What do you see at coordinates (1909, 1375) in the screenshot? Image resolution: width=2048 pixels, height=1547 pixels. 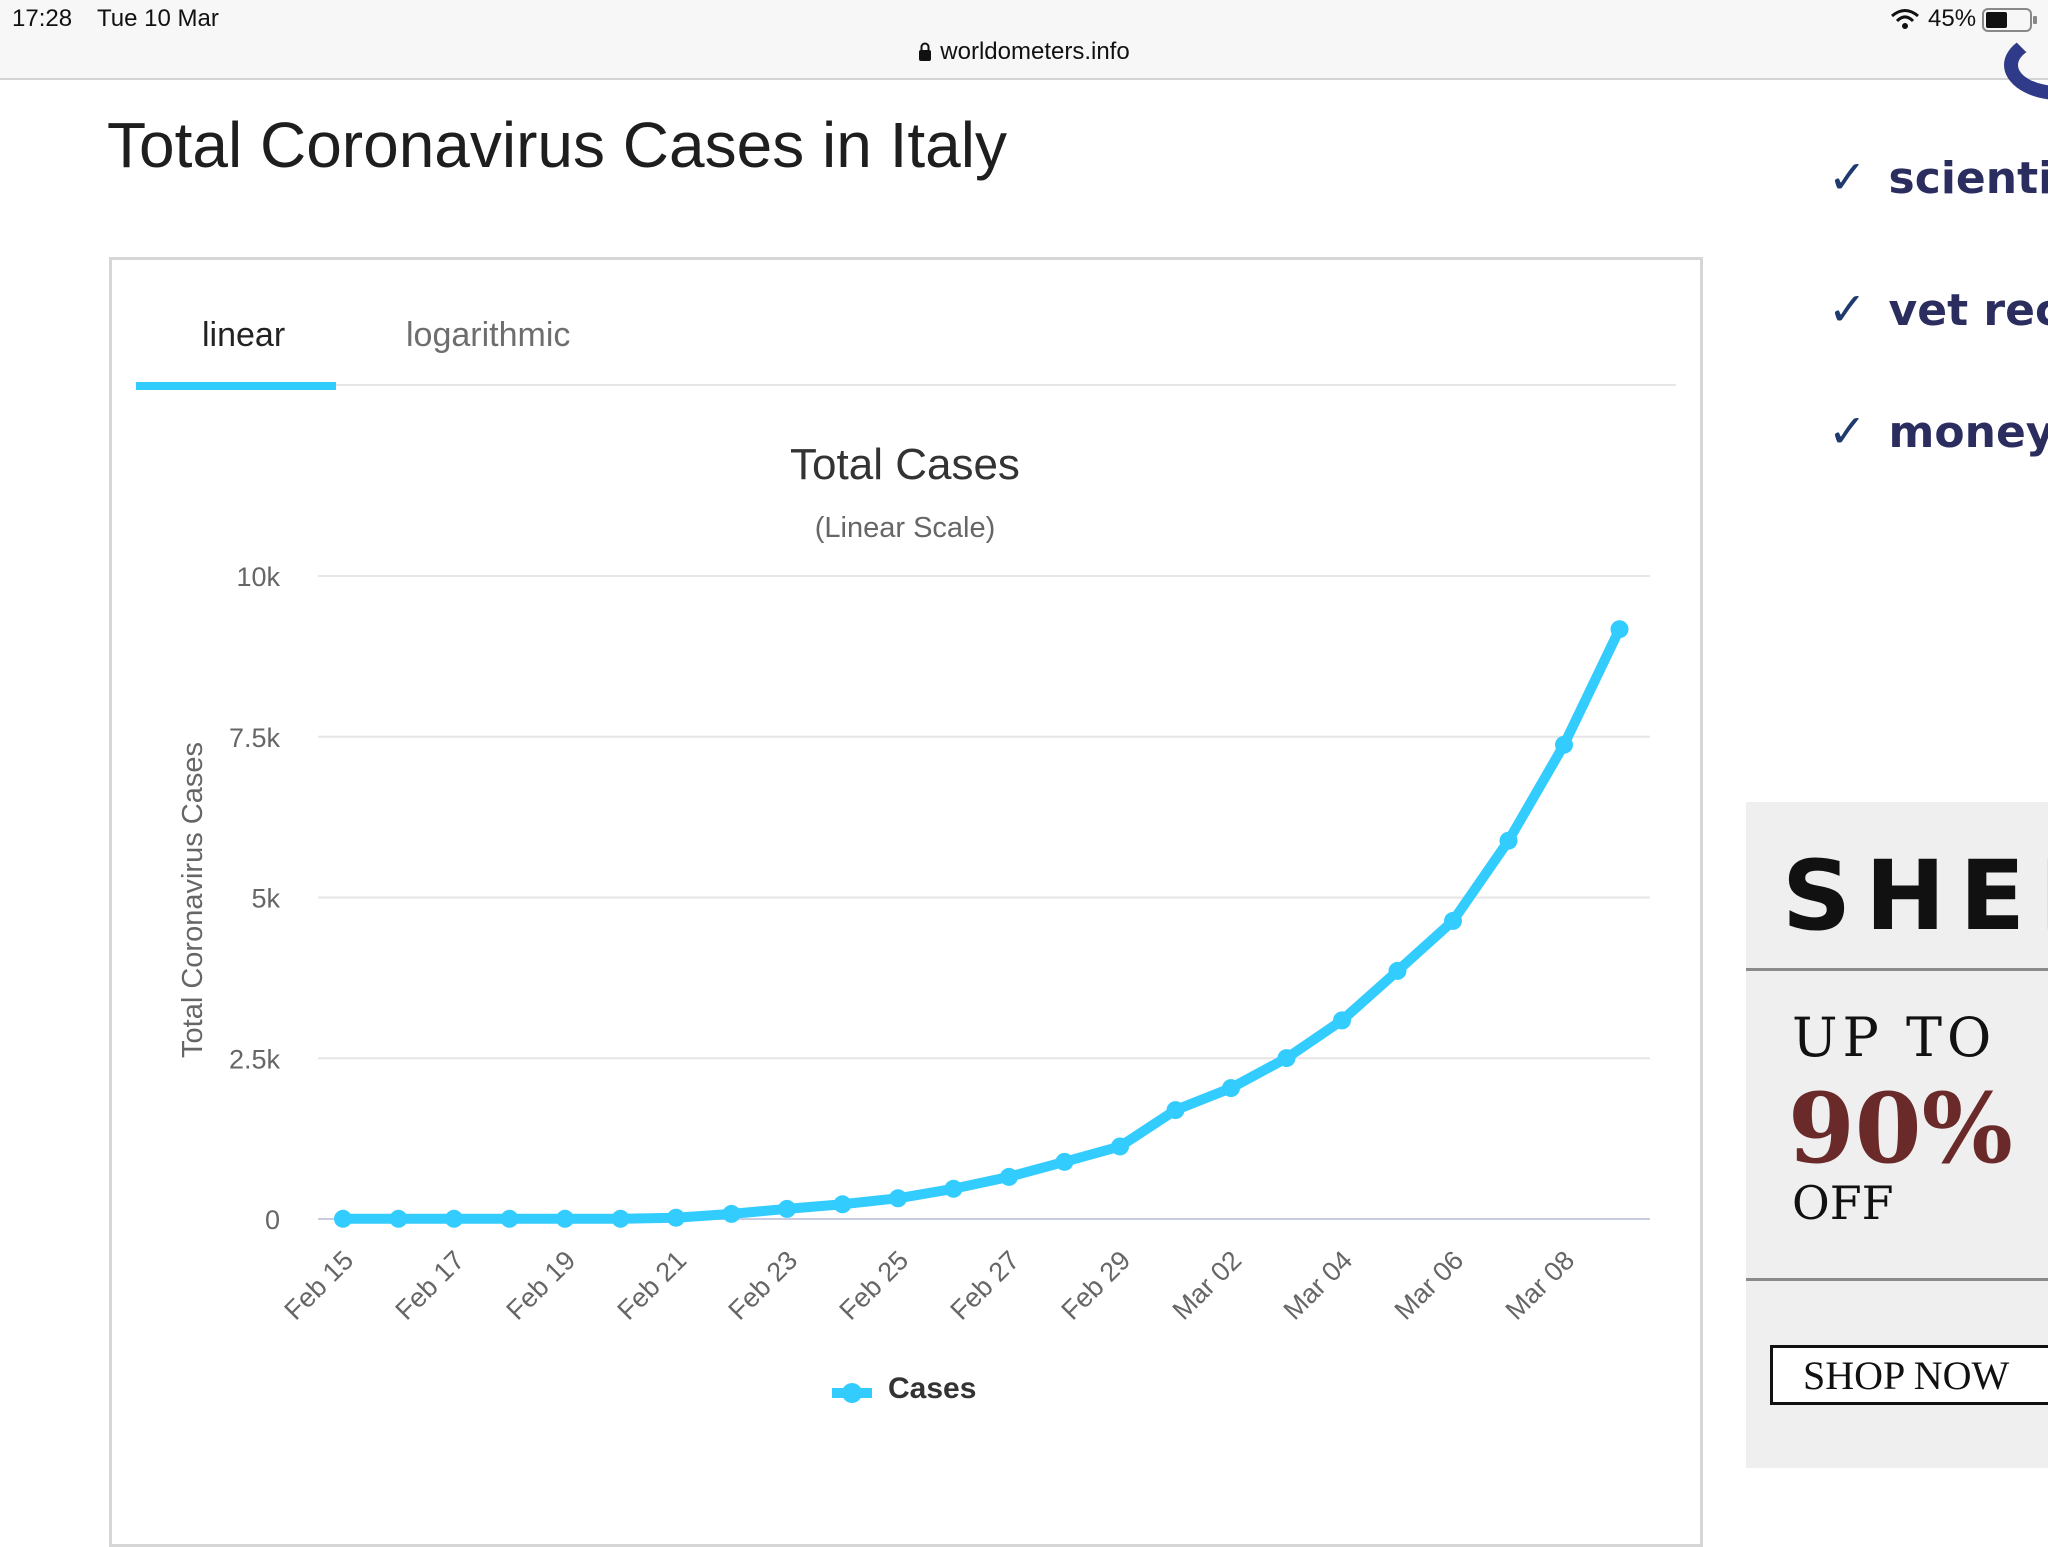 I see `shop-now-button: SHOP NOW` at bounding box center [1909, 1375].